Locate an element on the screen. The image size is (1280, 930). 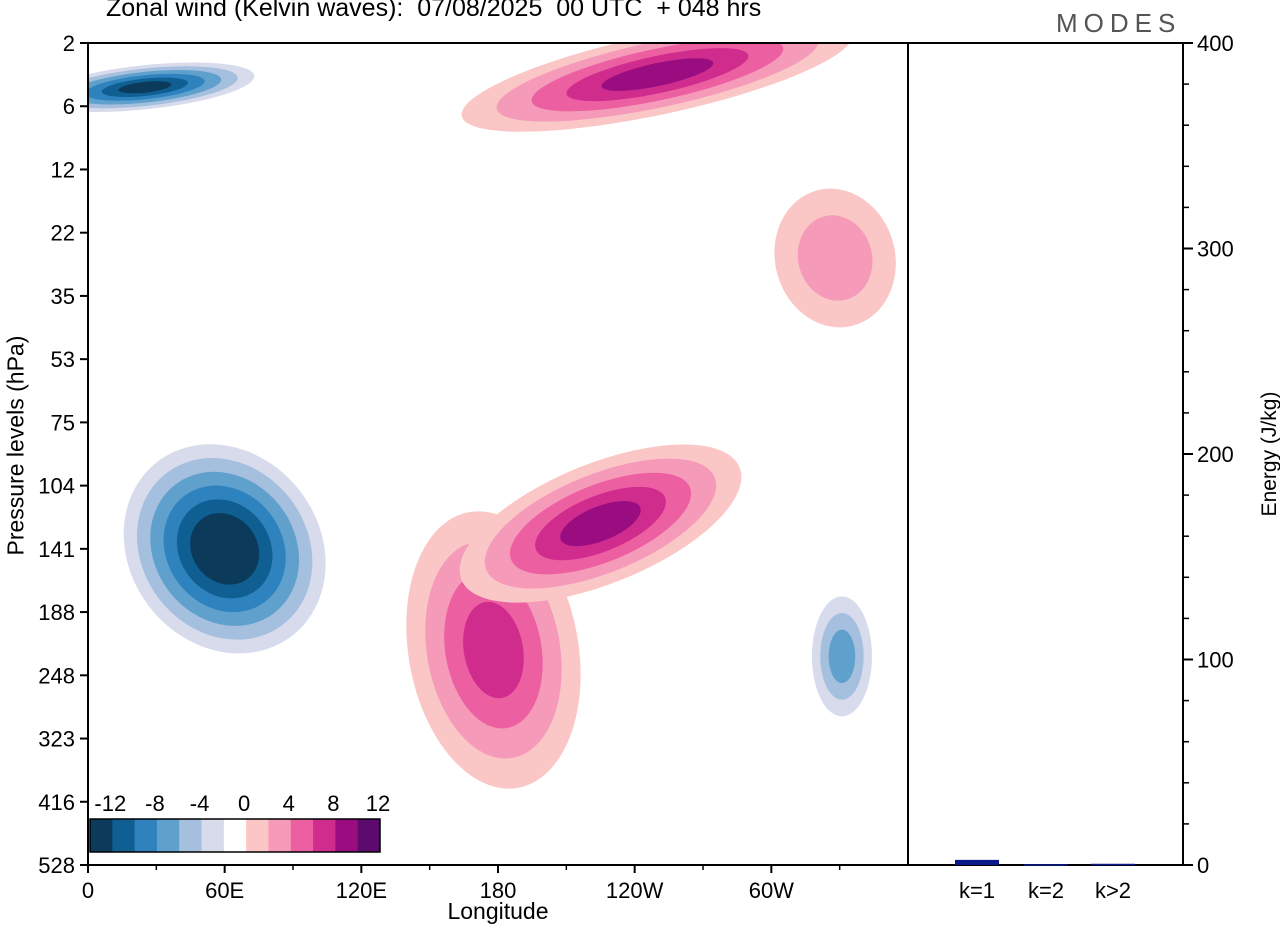
energy-tick-label: 300 is located at coordinates (1215, 249).